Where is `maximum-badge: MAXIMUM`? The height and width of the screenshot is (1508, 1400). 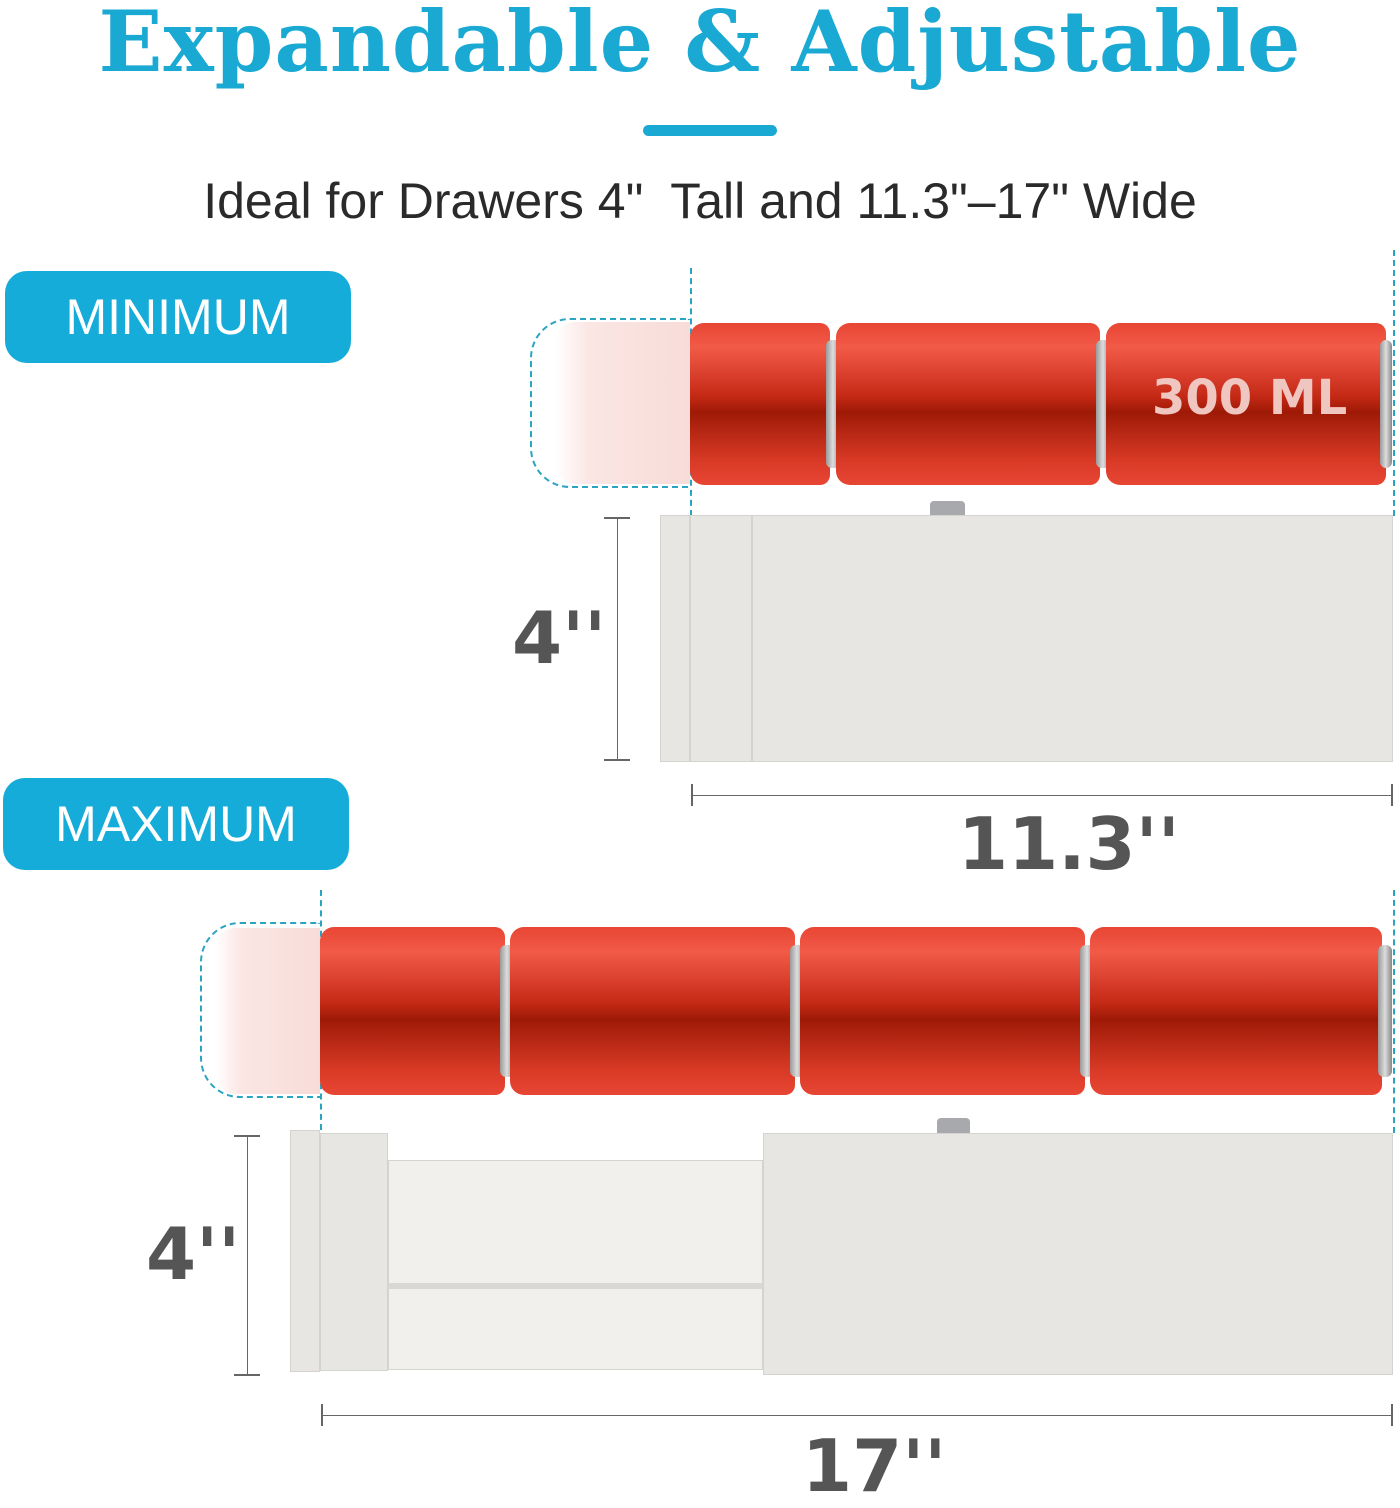 maximum-badge: MAXIMUM is located at coordinates (176, 824).